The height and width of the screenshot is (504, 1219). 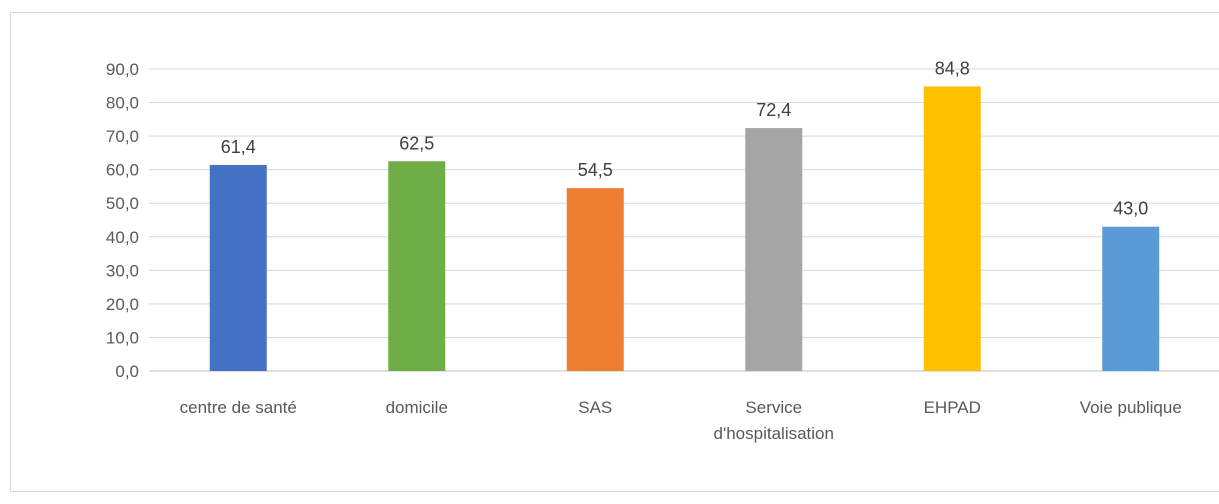 I want to click on y-tick-label: 50,0, so click(x=122, y=203).